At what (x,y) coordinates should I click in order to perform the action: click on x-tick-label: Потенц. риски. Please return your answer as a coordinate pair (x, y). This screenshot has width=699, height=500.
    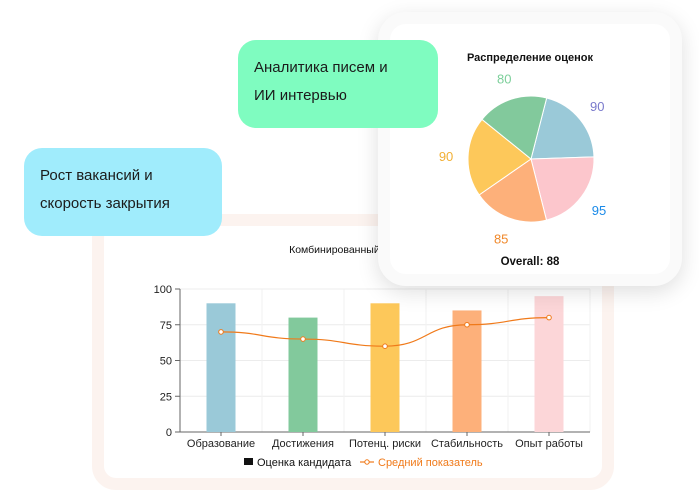
    Looking at the image, I should click on (385, 444).